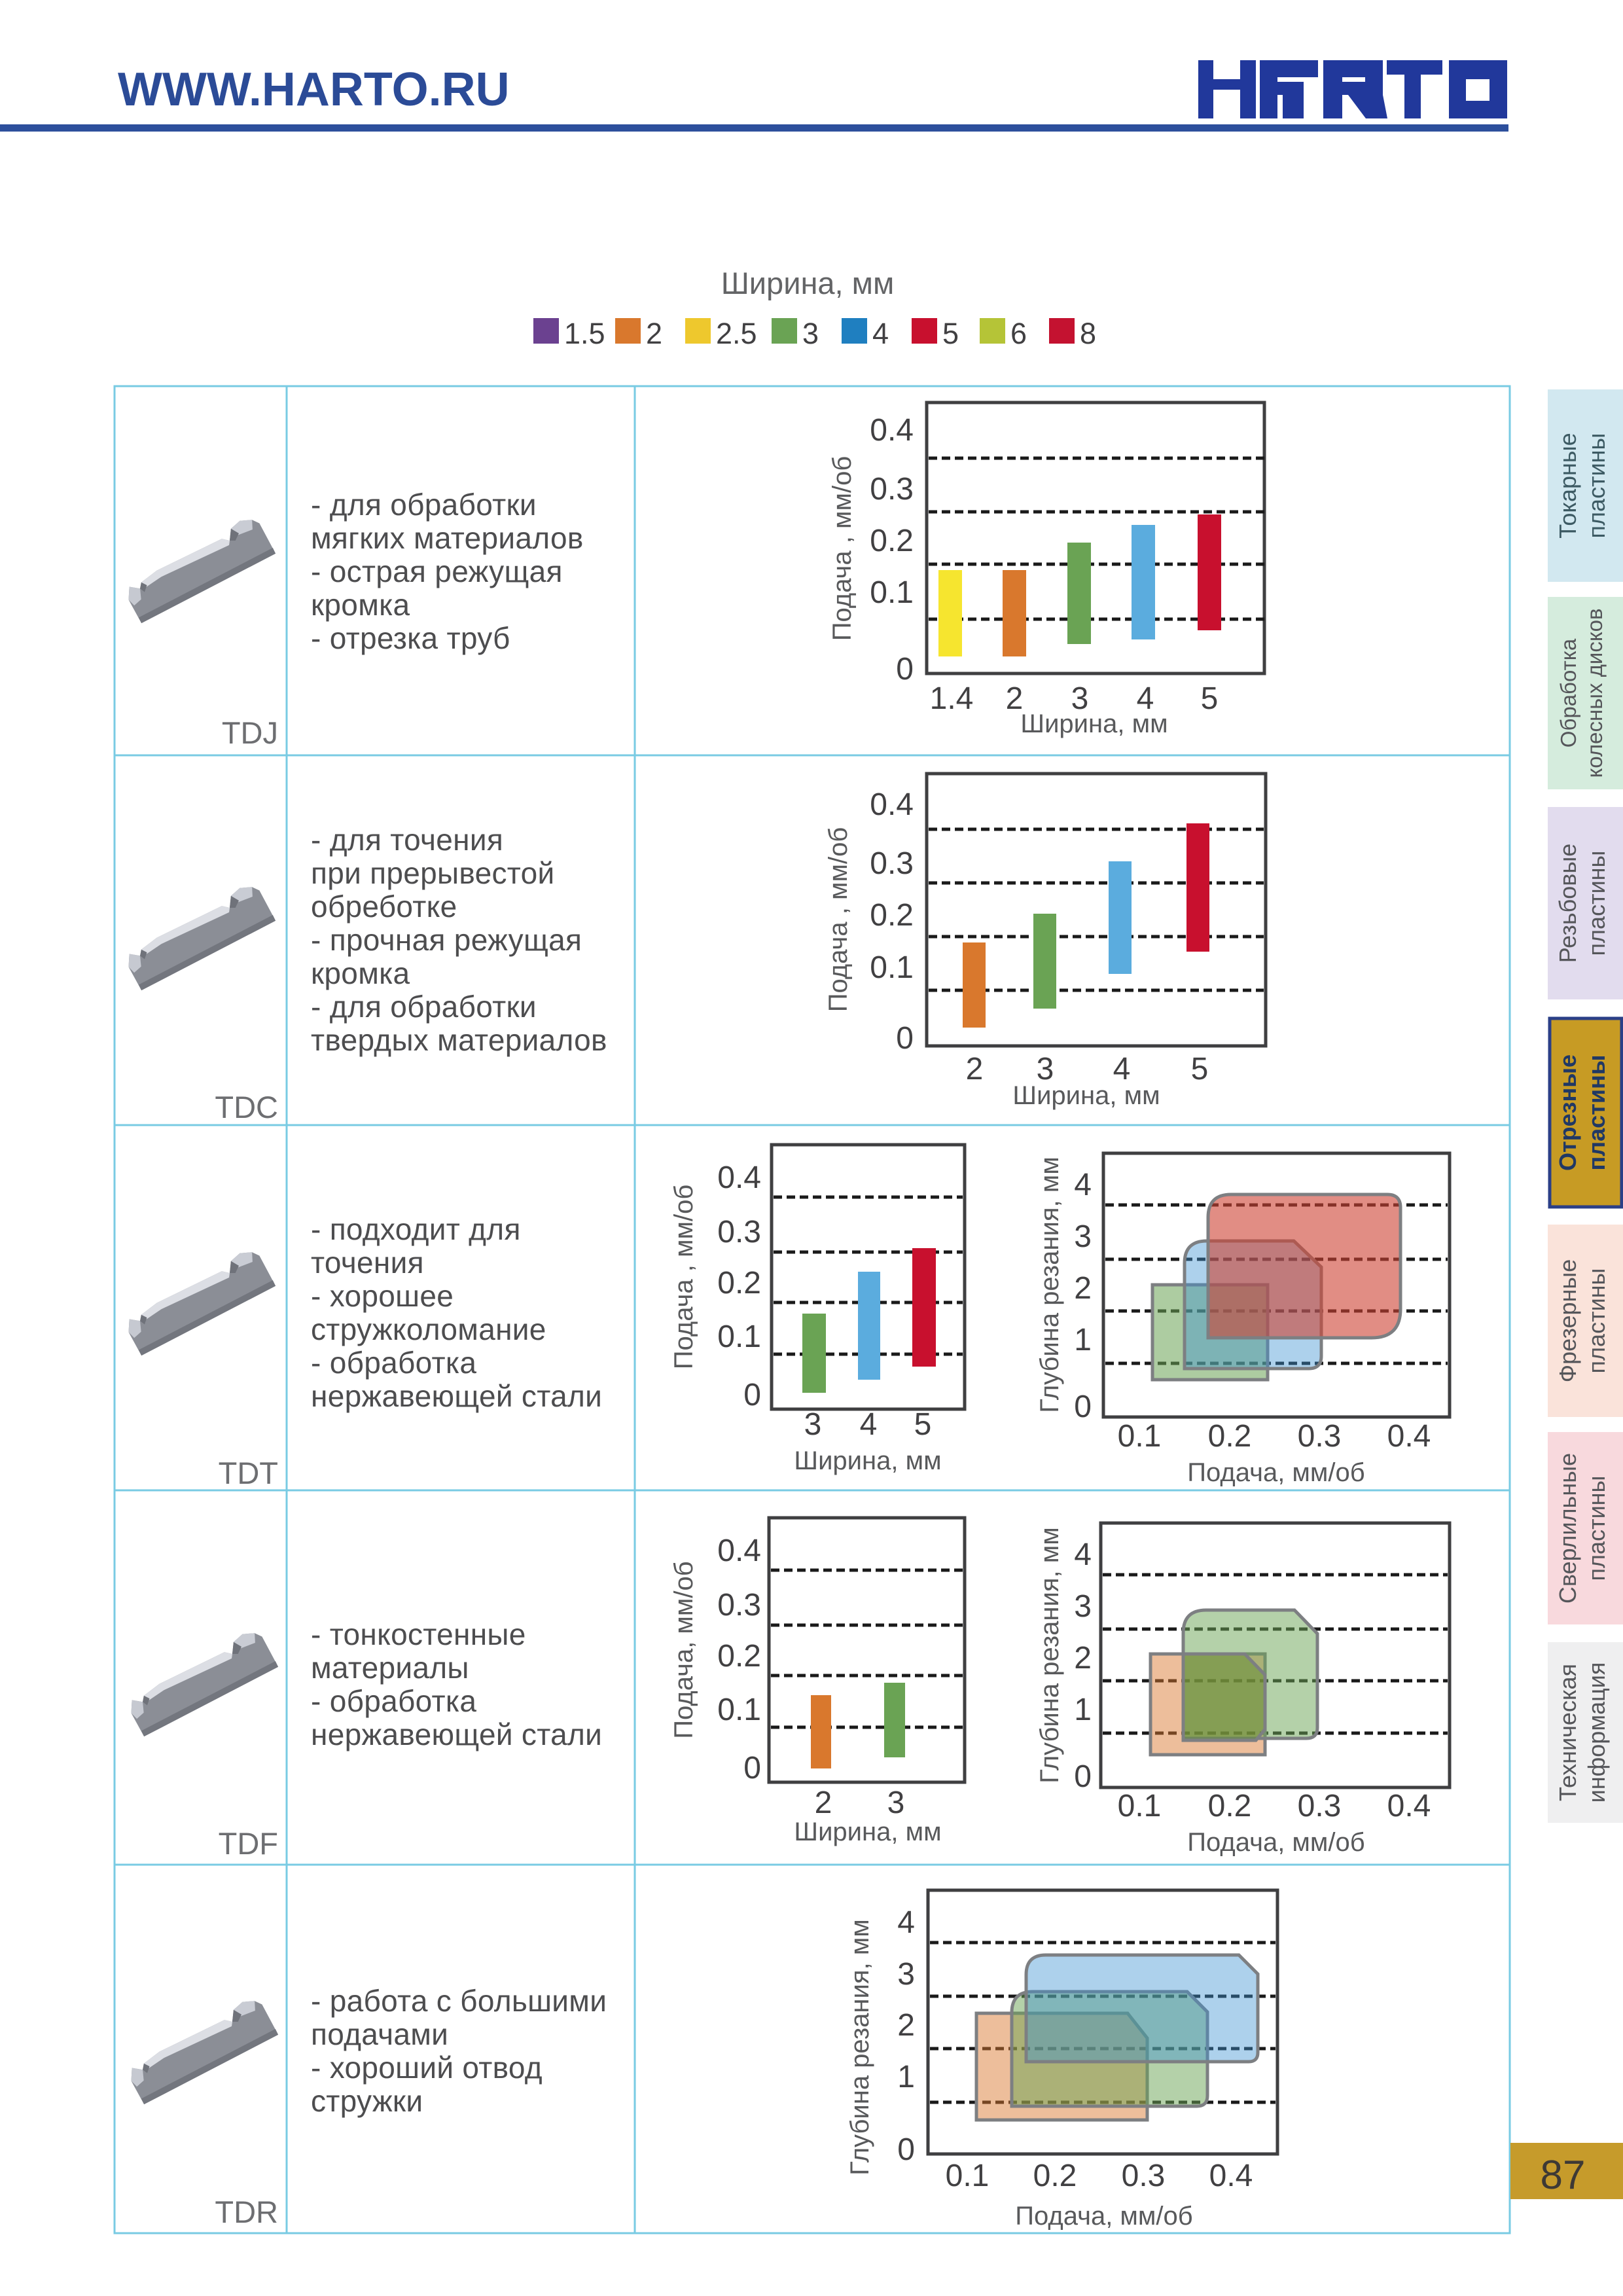 This screenshot has width=1623, height=2296. What do you see at coordinates (418, 1634) in the screenshot?
I see `svg-text: - тонкостенные` at bounding box center [418, 1634].